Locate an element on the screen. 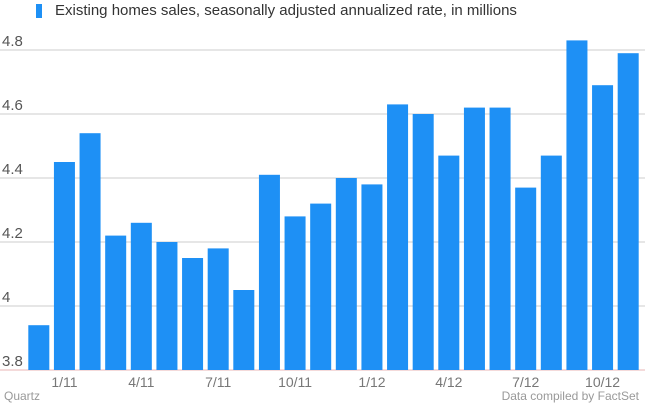  y-tick-label: 3.8 is located at coordinates (12, 361).